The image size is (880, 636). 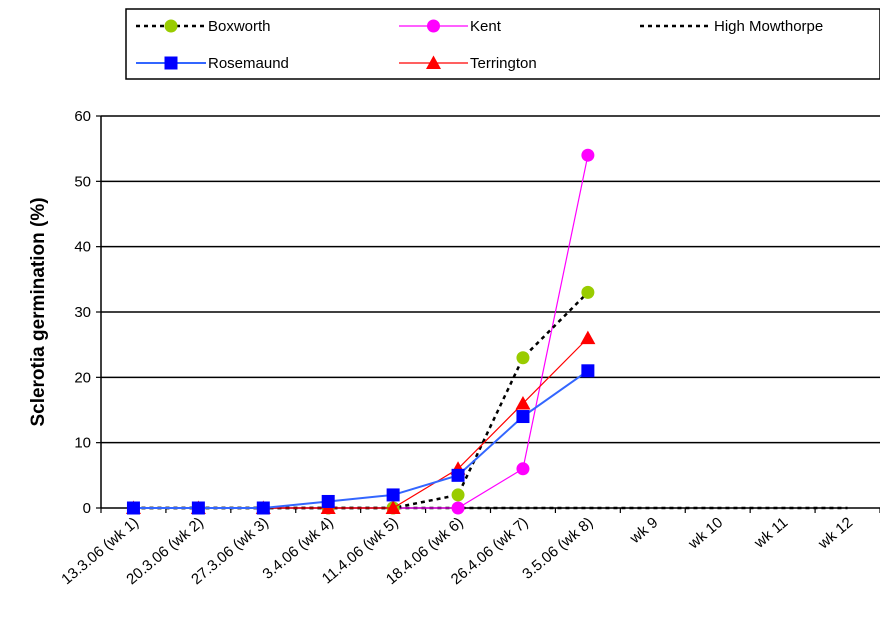 I want to click on legend-label-terrington: Terrington, so click(x=503, y=63).